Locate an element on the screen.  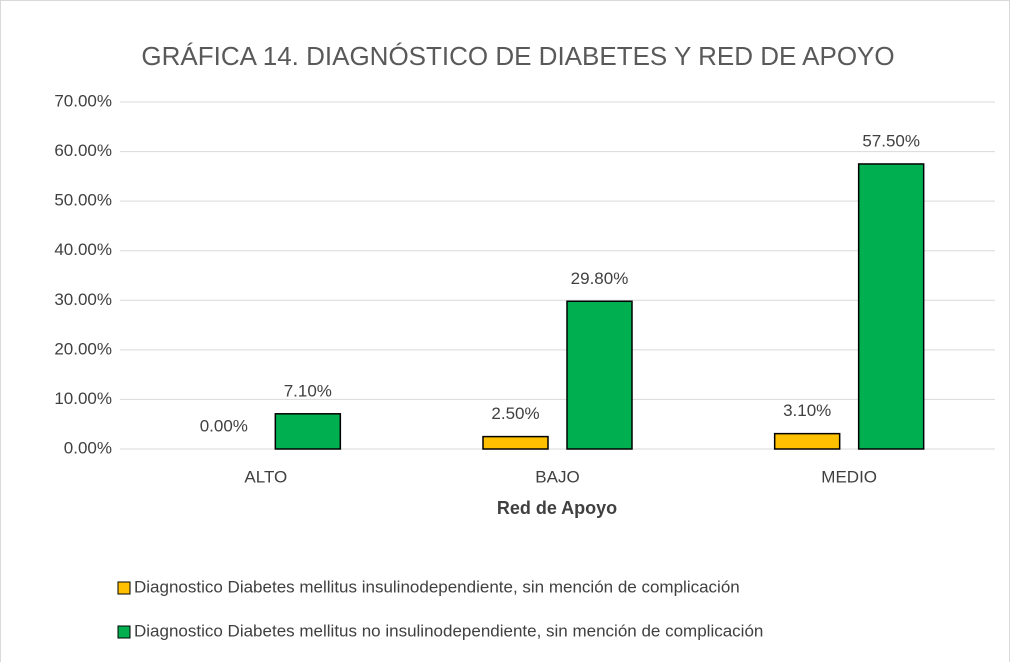
x-axis-label: Red de Apoyo is located at coordinates (557, 508).